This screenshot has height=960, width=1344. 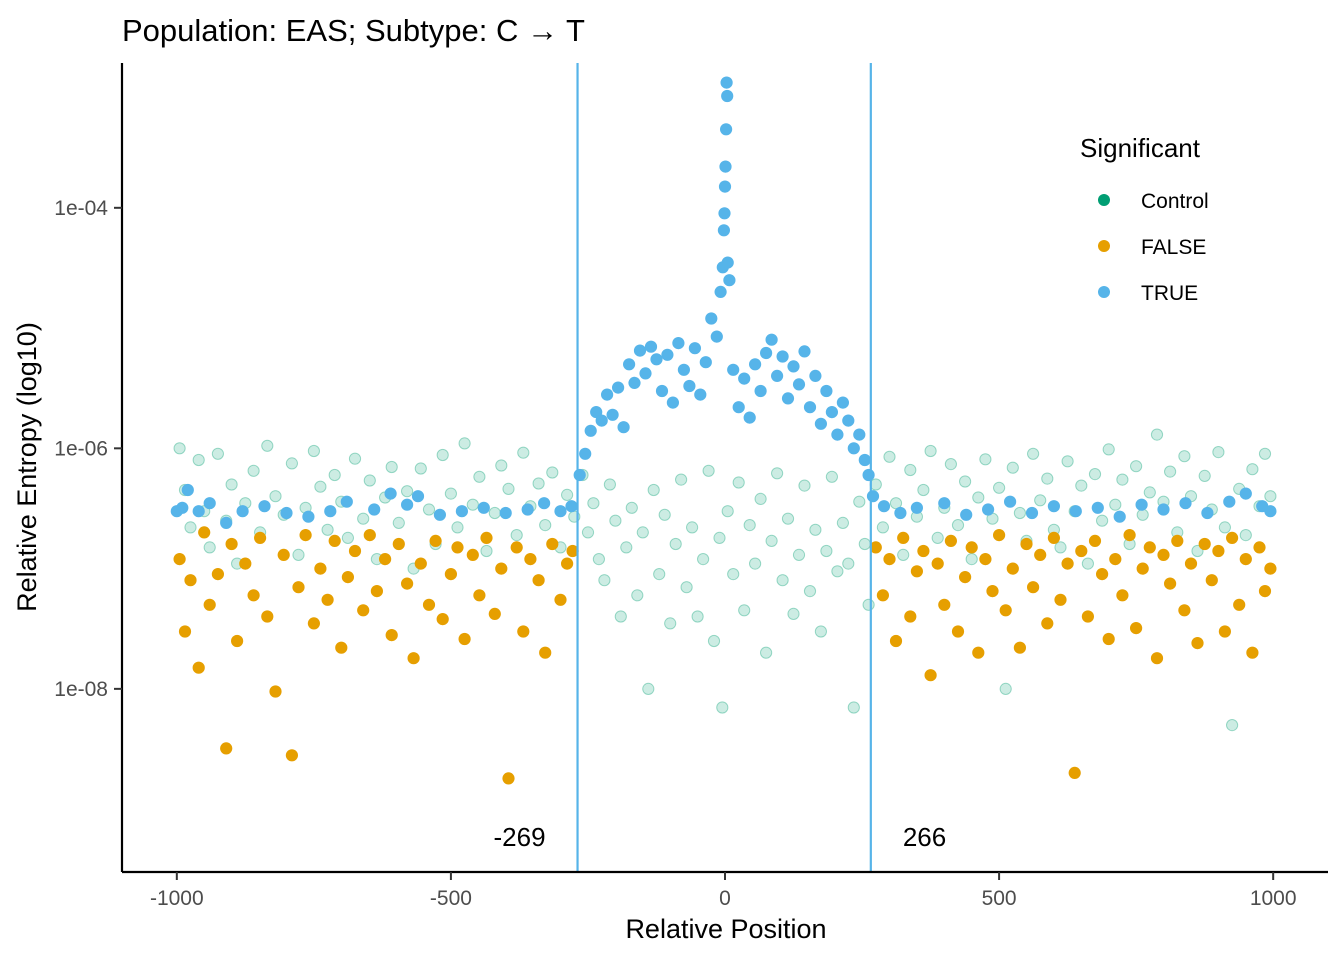 I want to click on x-axis-title: Relative Position, so click(x=725, y=929).